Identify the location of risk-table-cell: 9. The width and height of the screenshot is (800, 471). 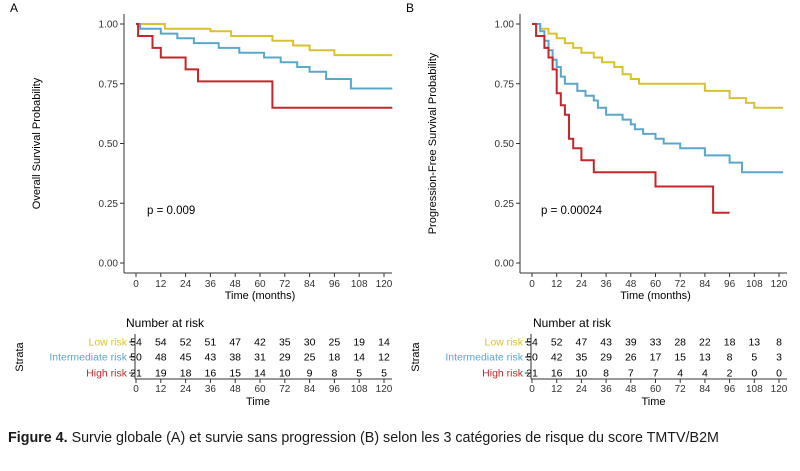
(310, 374).